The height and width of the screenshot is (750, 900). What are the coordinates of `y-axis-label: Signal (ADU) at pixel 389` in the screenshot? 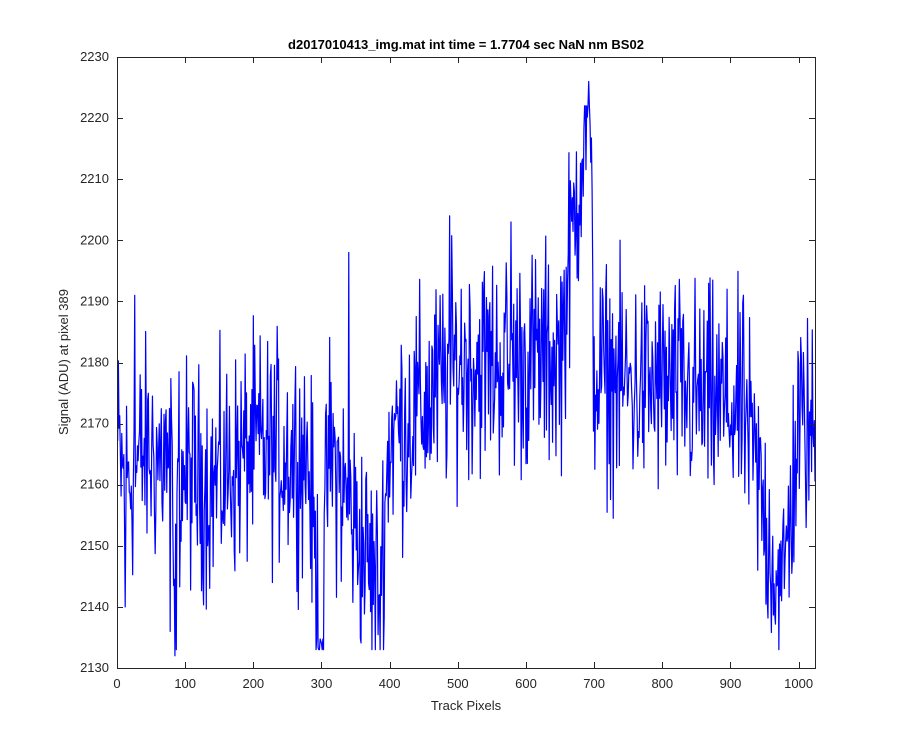 It's located at (63, 362).